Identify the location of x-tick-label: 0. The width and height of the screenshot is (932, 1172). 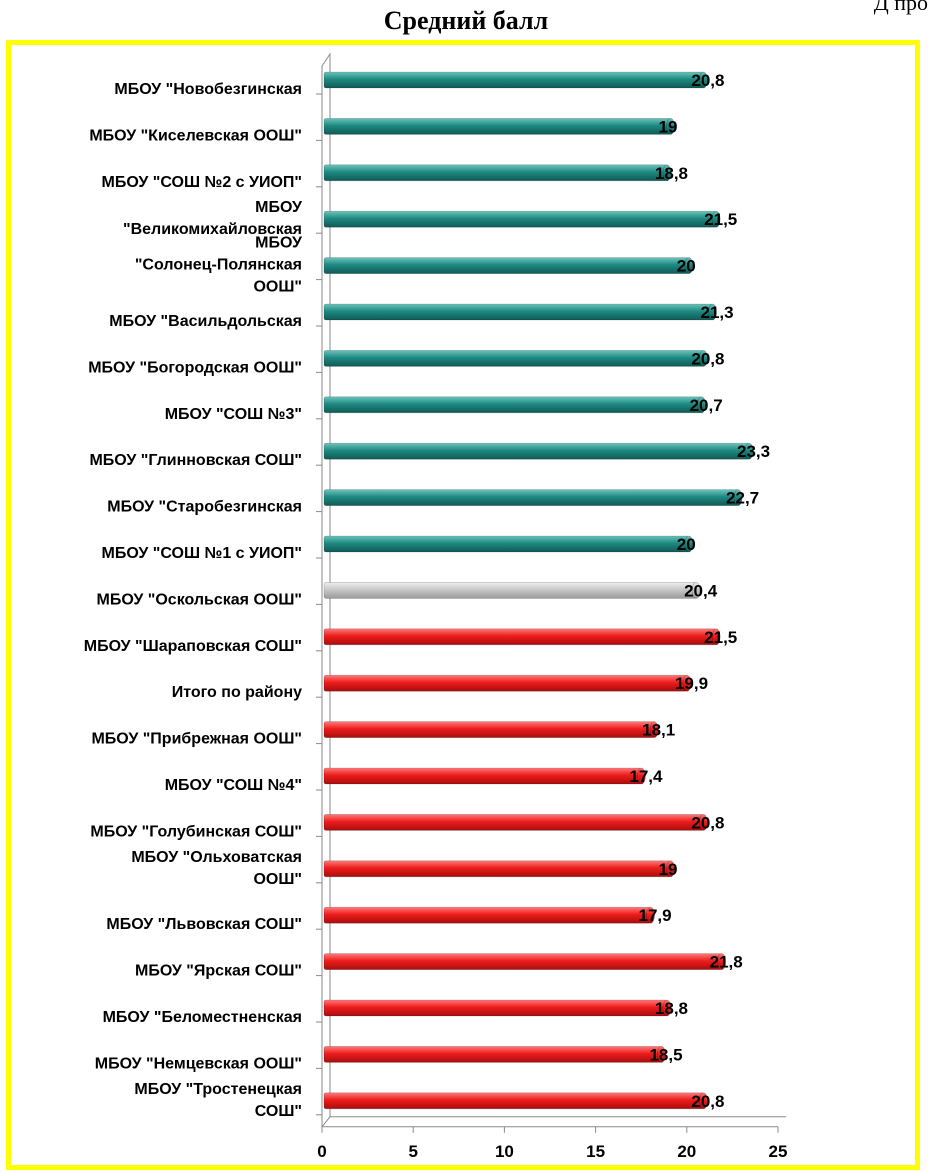
(321, 1151).